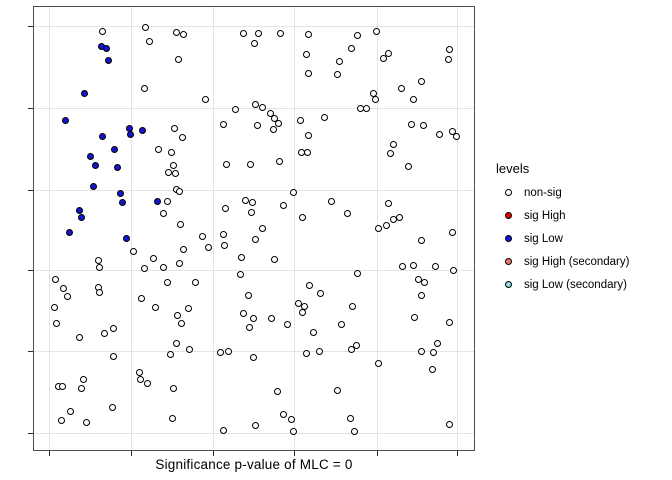  Describe the element at coordinates (545, 215) in the screenshot. I see `legend-item-label: sig High` at that location.